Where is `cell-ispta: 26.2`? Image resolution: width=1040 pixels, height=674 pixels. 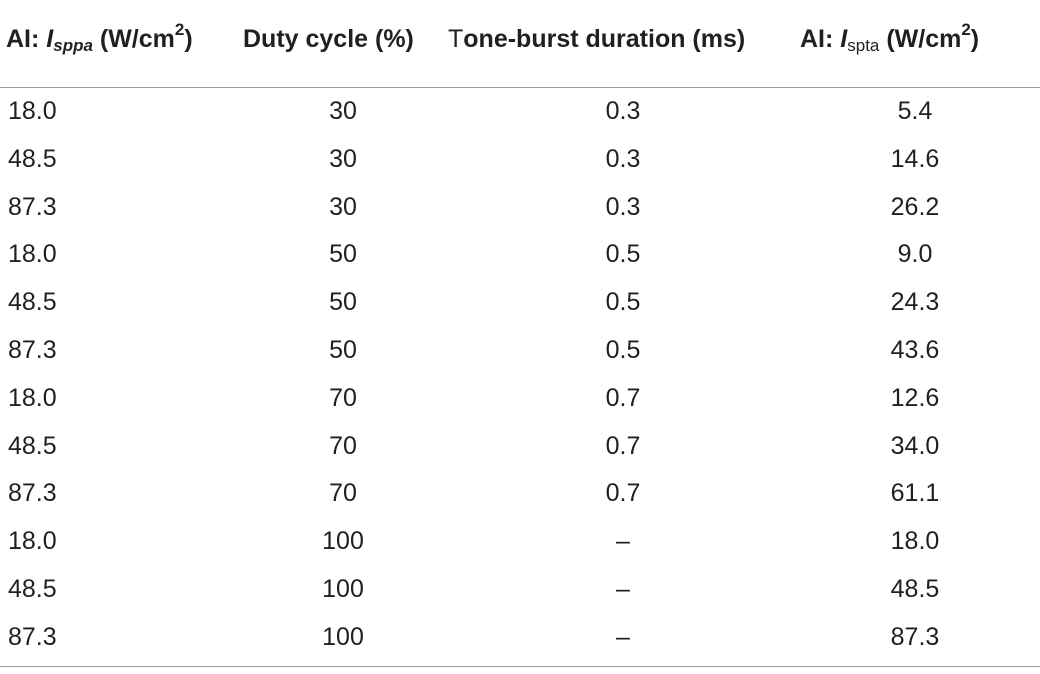 cell-ispta: 26.2 is located at coordinates (915, 206).